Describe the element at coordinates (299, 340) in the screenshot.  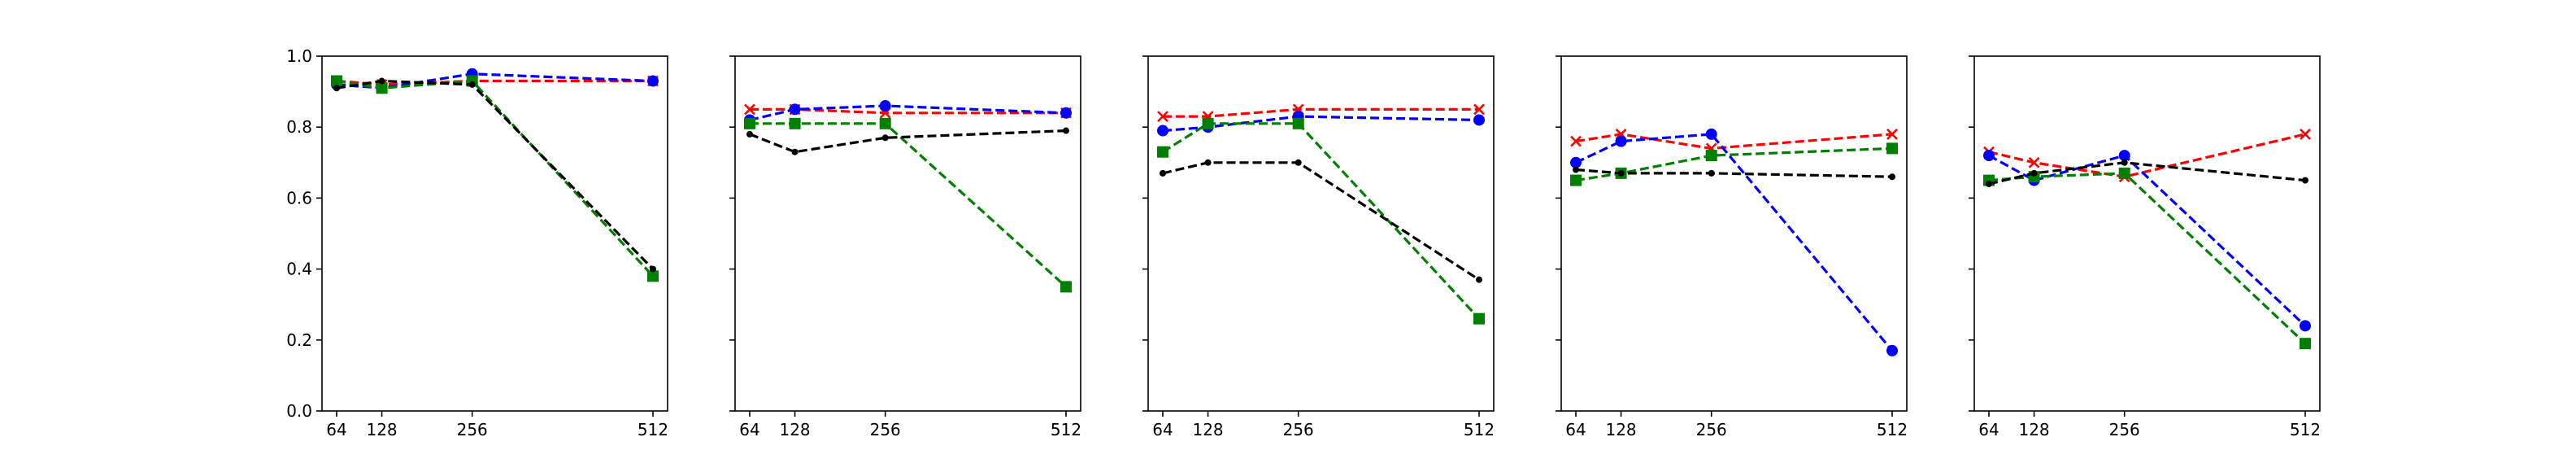
I see `y-tick-label: 0.2` at that location.